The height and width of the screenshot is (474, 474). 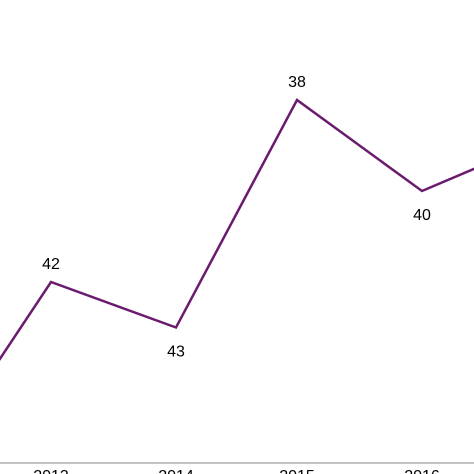 I want to click on data-label: 42, so click(x=51, y=264).